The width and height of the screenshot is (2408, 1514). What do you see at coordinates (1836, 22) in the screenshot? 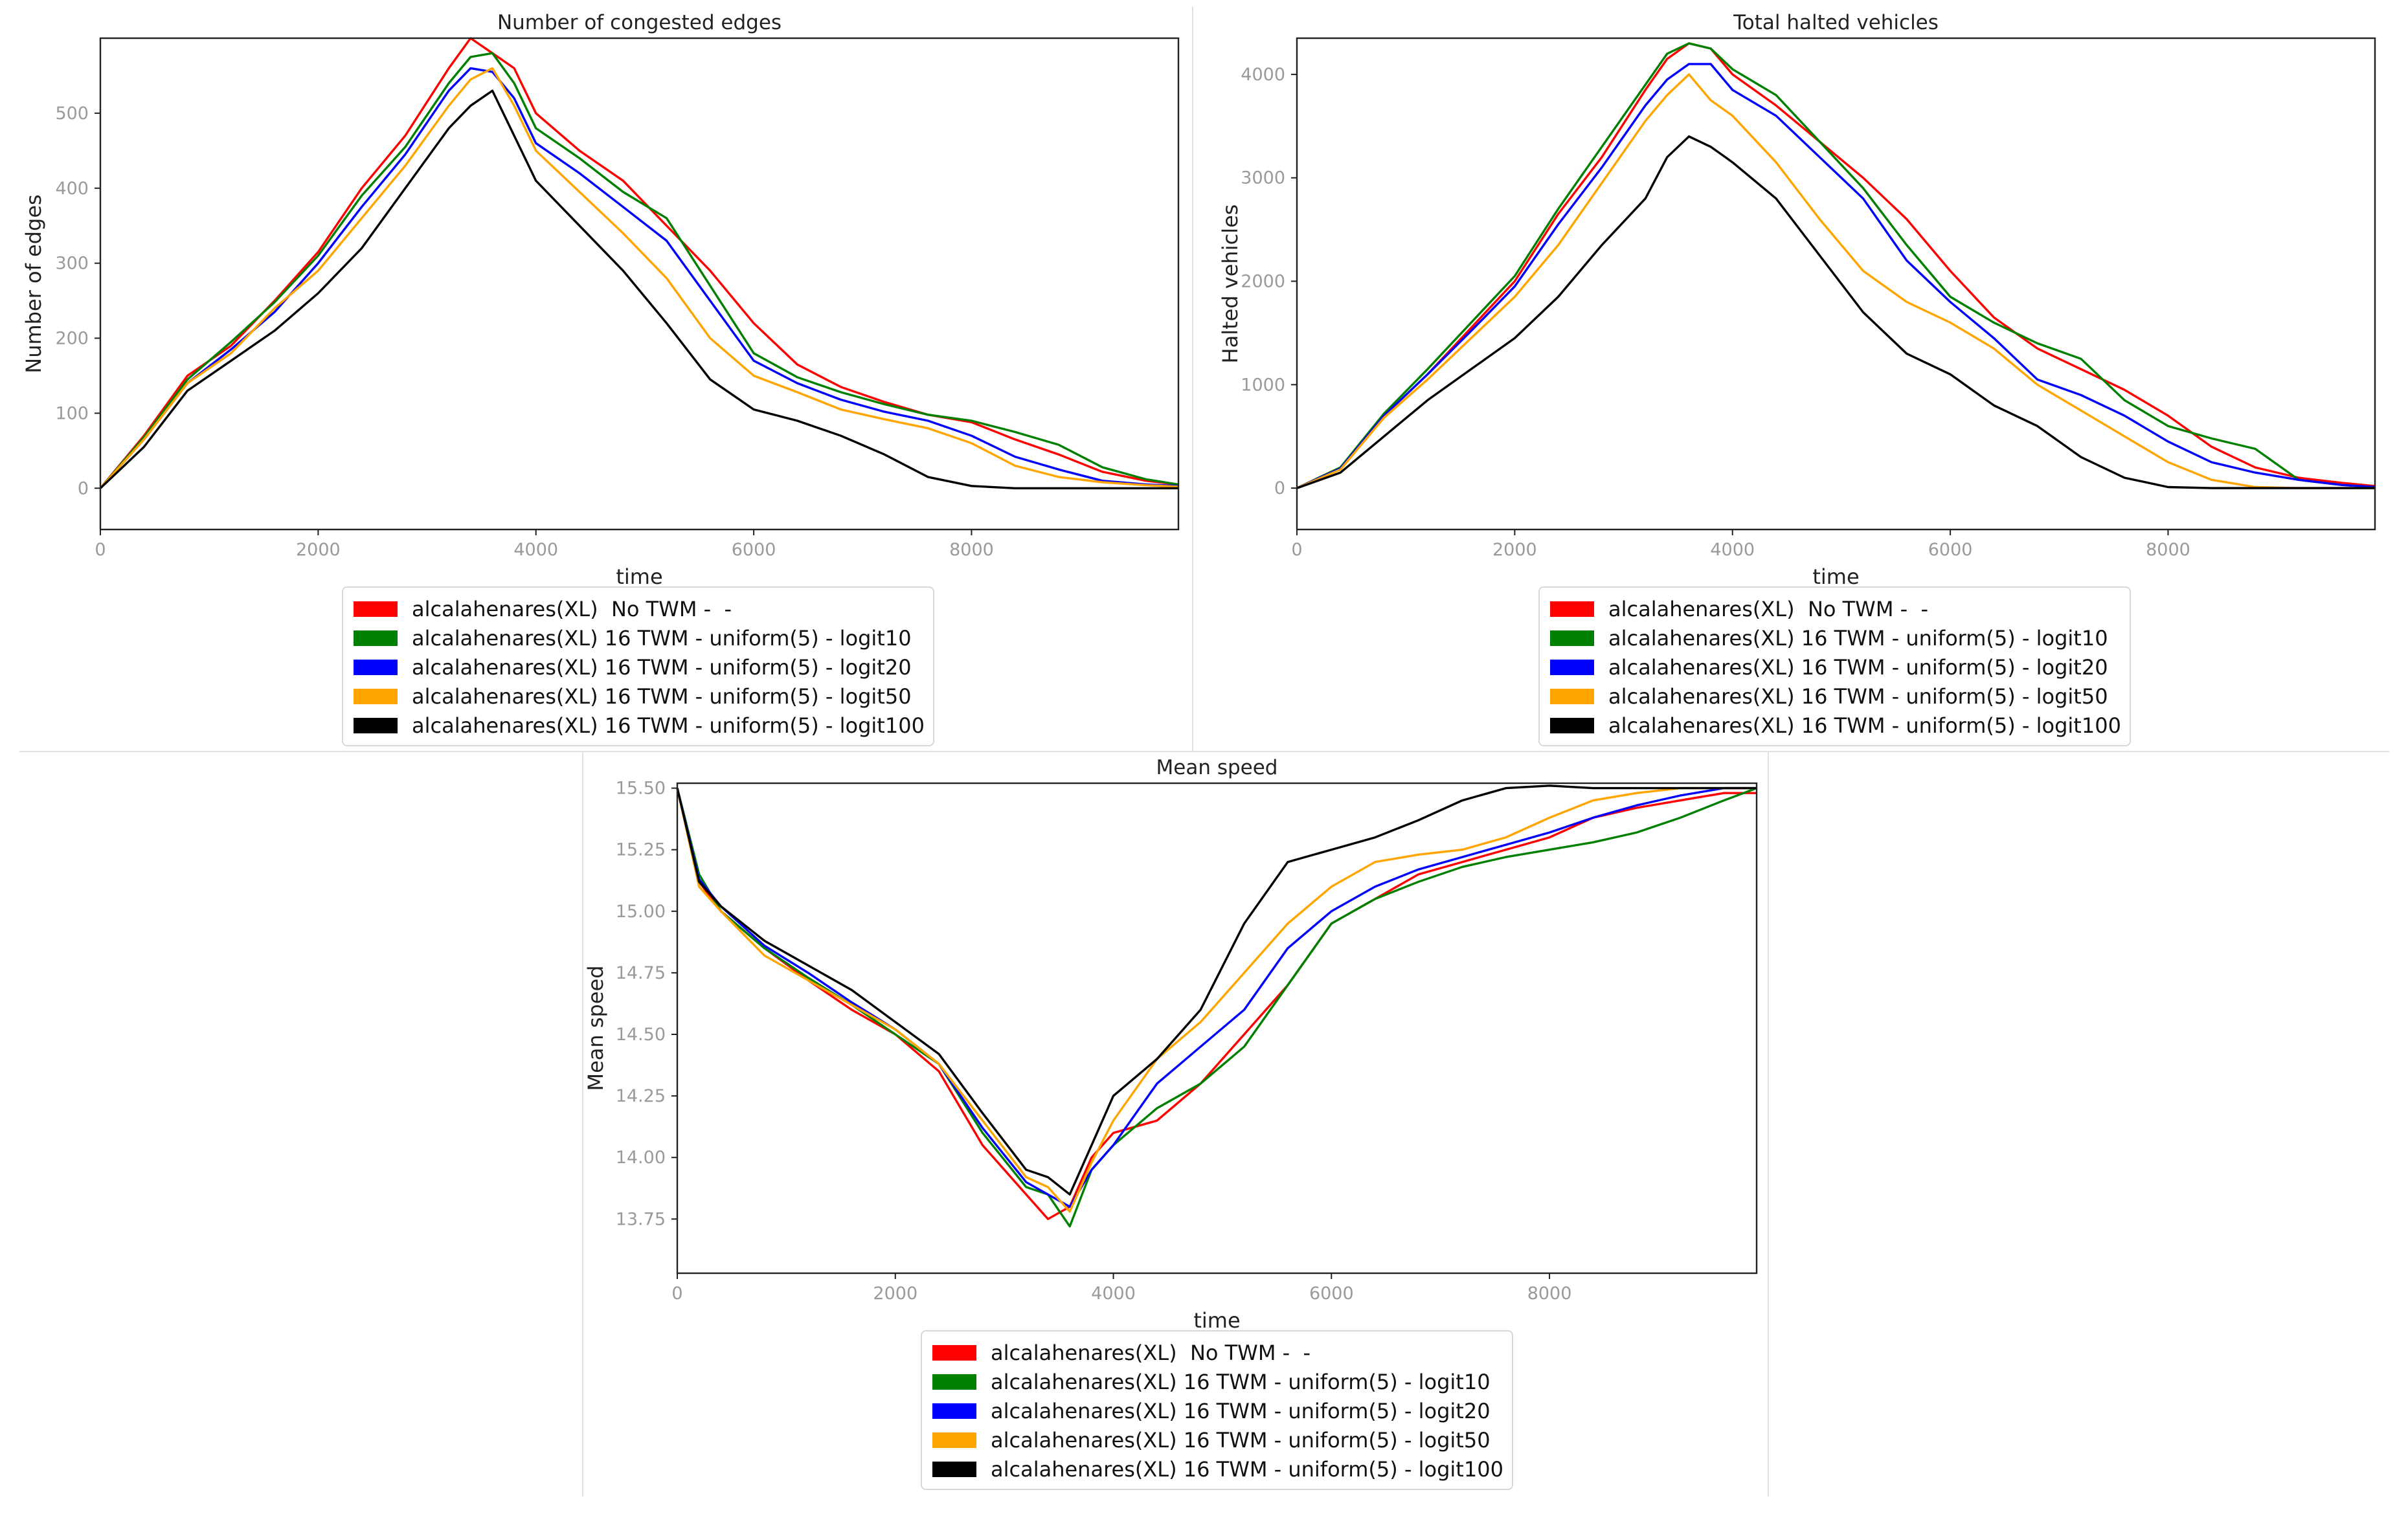
I see `chart-title: Total halted vehicles` at bounding box center [1836, 22].